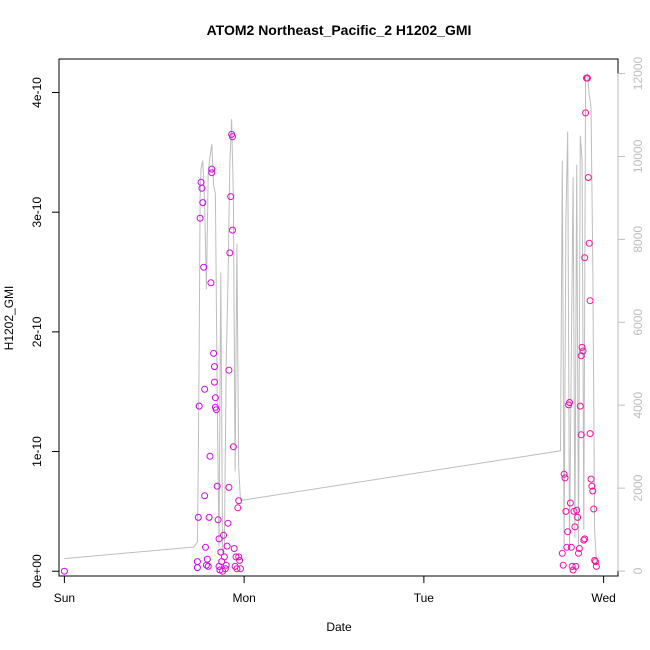  I want to click on y-tick-label: 3e-10, so click(37, 212).